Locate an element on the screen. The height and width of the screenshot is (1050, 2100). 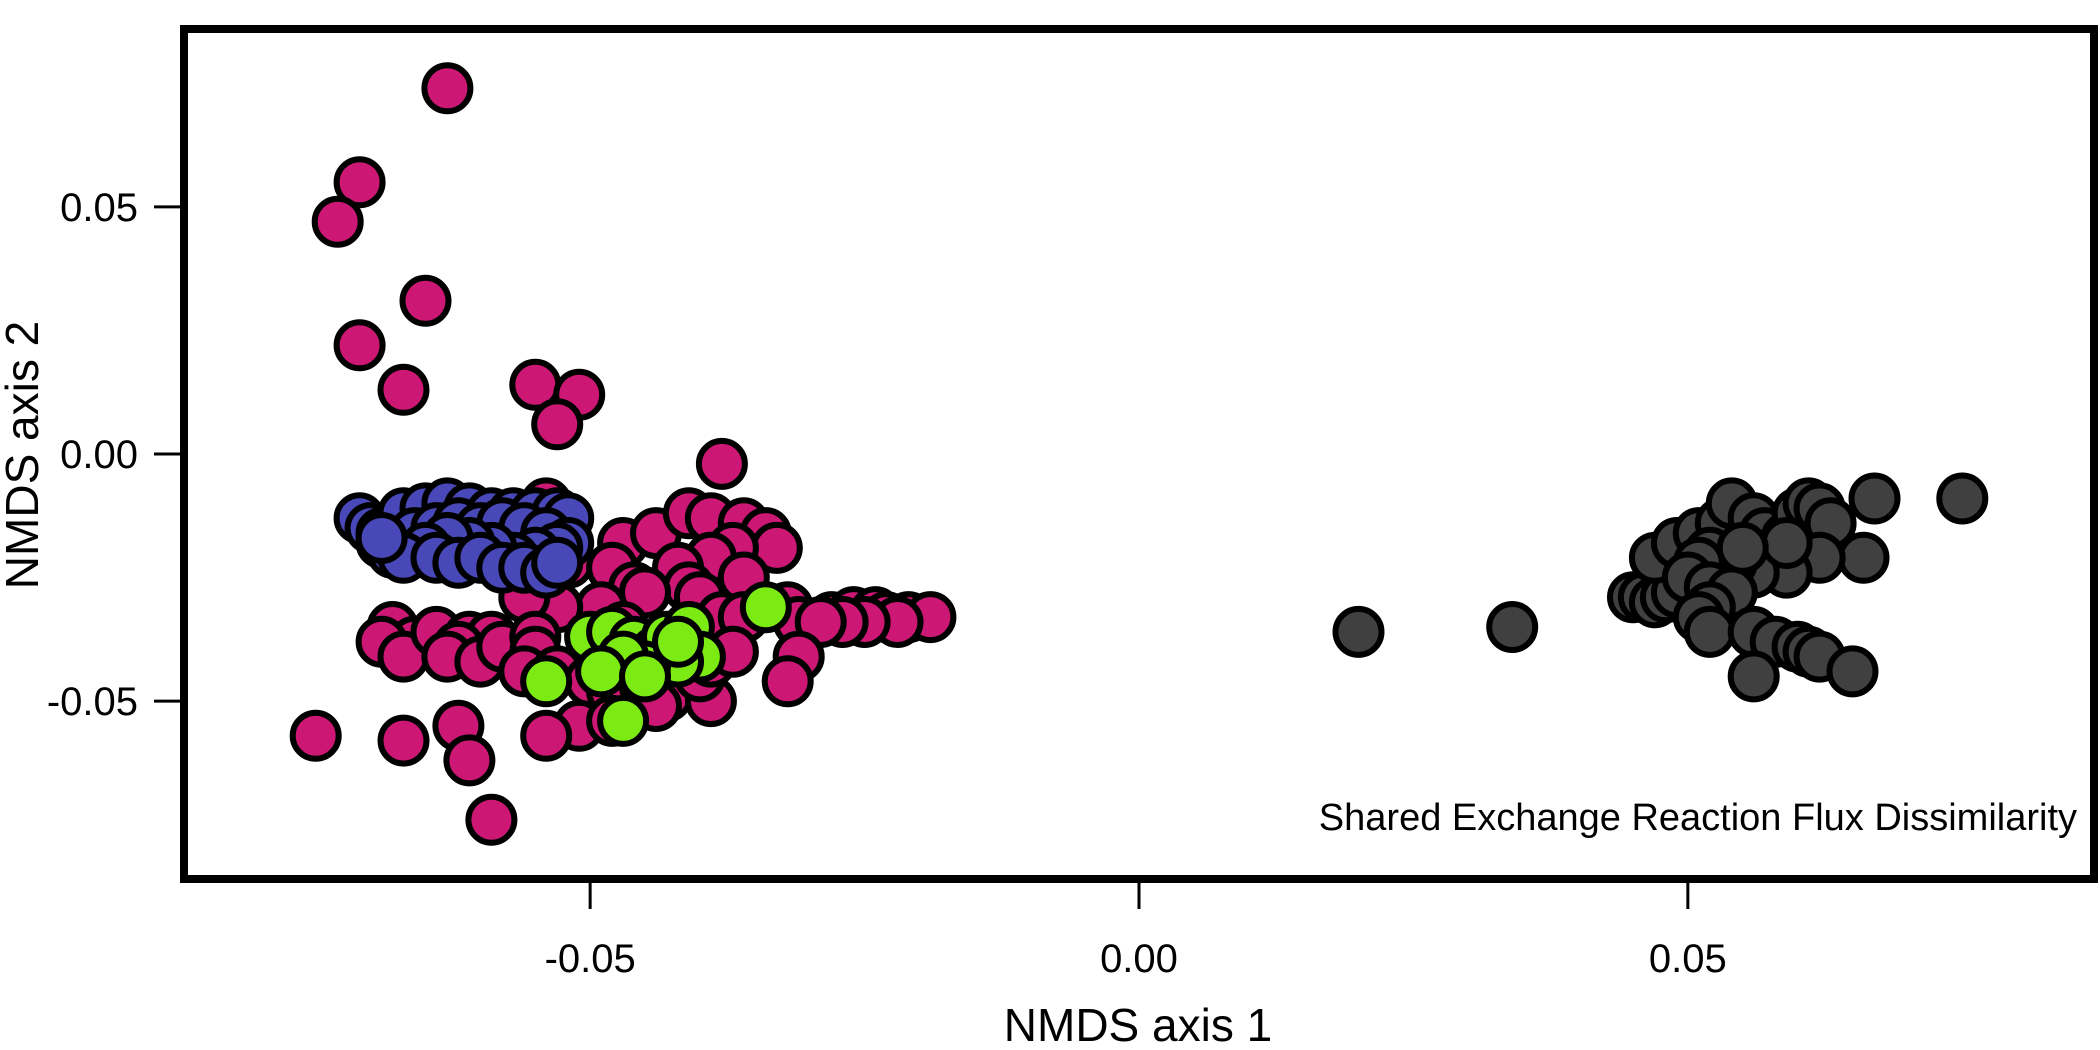
y-tick-label: -0.05 is located at coordinates (92, 702).